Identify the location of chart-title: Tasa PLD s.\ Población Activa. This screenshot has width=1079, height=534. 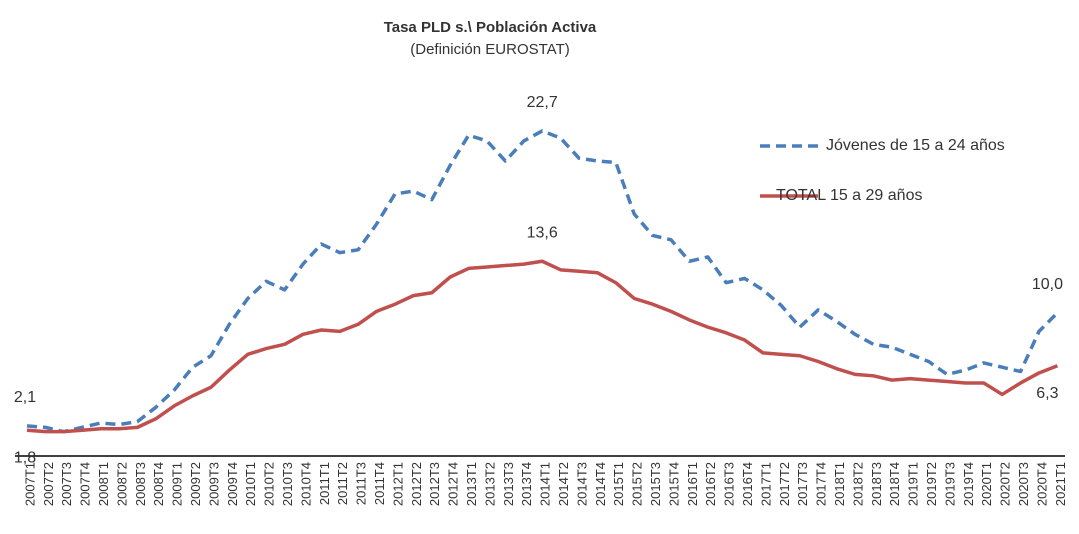
(490, 27).